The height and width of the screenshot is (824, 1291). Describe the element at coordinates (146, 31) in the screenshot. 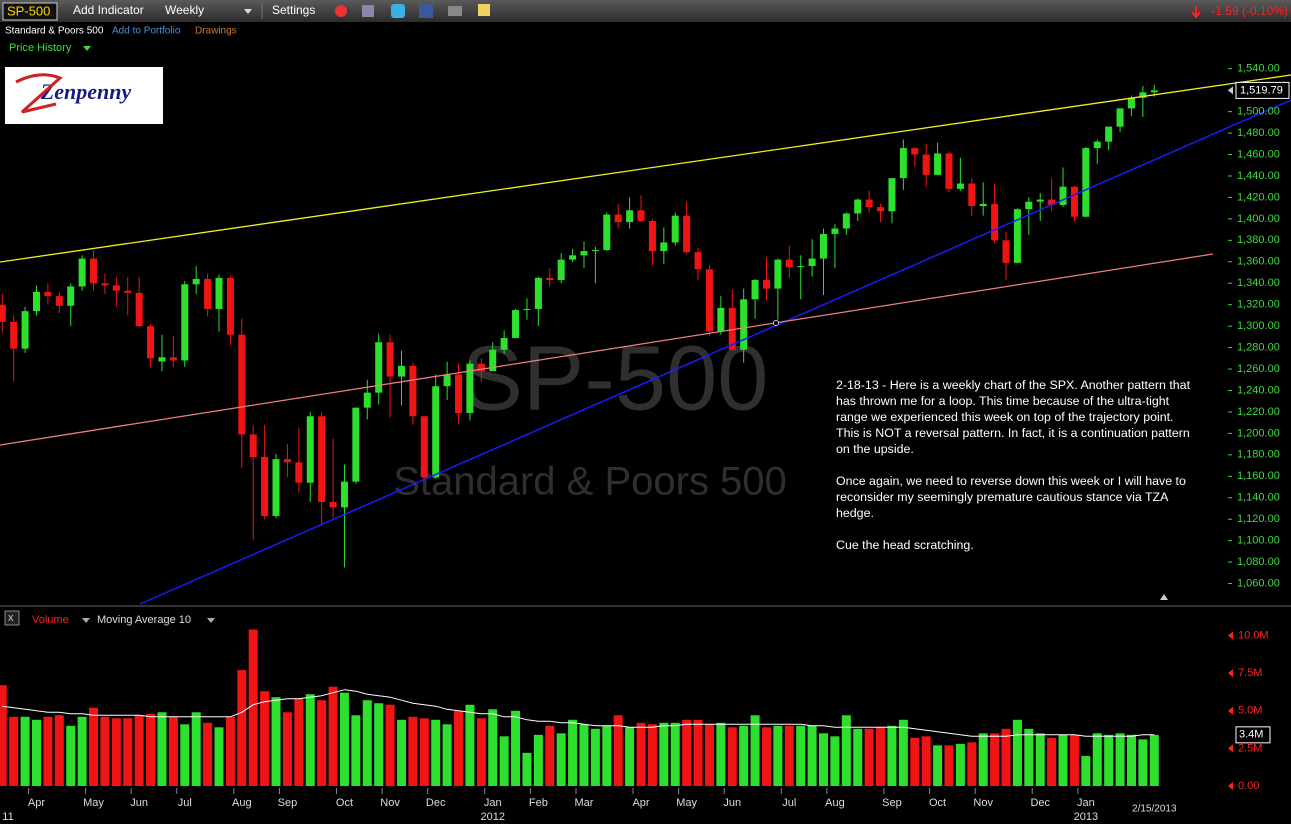

I see `add-portfolio: Add to Portfolio` at that location.